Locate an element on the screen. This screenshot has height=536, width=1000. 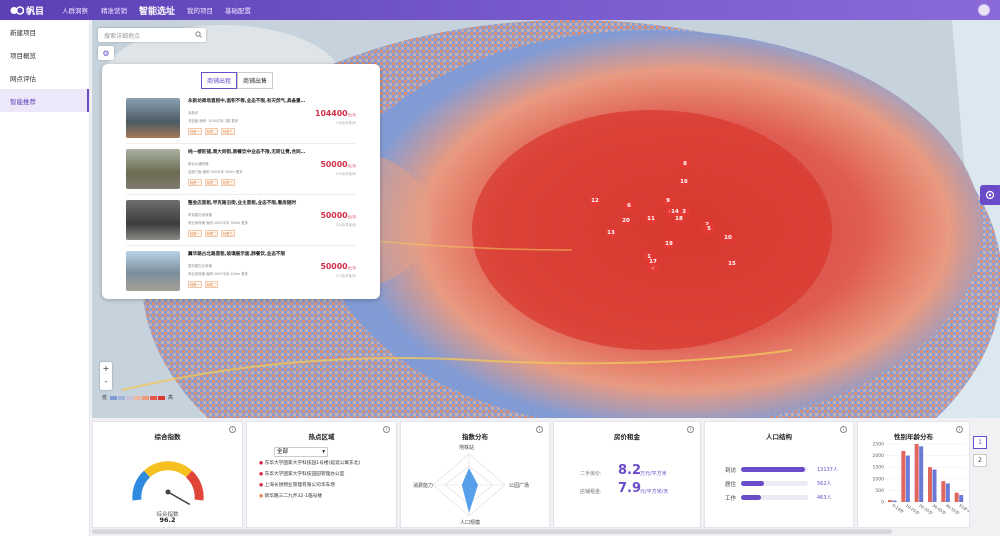
tab-rent: 商铺出租 is located at coordinates (219, 80).